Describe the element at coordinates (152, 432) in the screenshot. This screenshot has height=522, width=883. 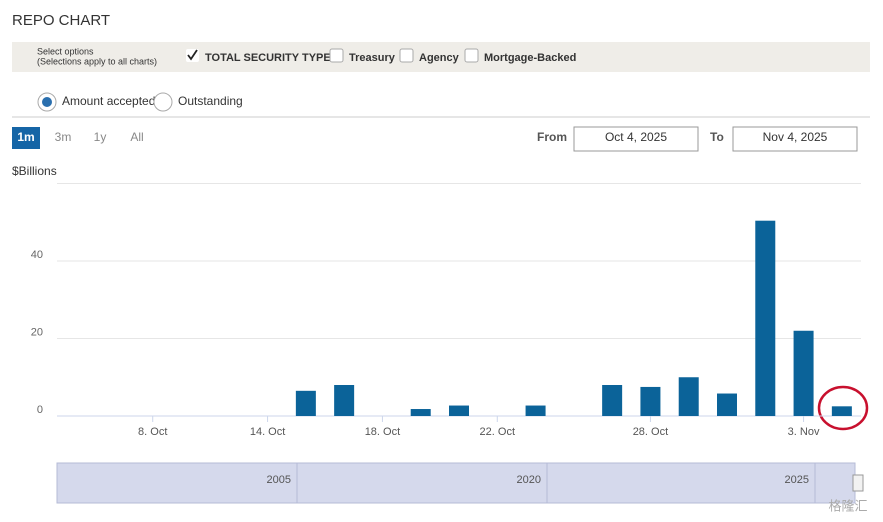
I see `x-tick-label: 8. Oct` at that location.